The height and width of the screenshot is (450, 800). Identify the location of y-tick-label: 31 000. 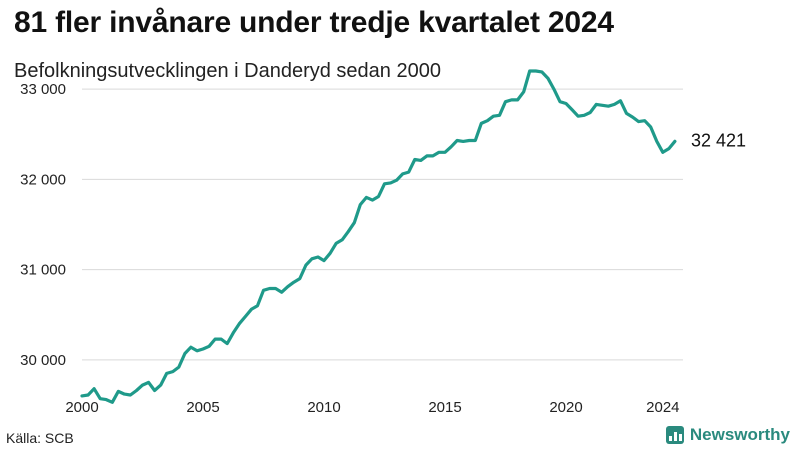
(43, 270).